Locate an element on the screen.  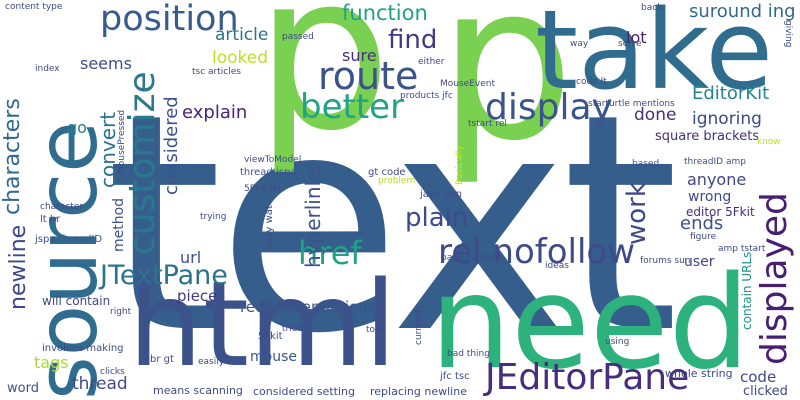
word-basically: Basically is located at coordinates (460, 165).